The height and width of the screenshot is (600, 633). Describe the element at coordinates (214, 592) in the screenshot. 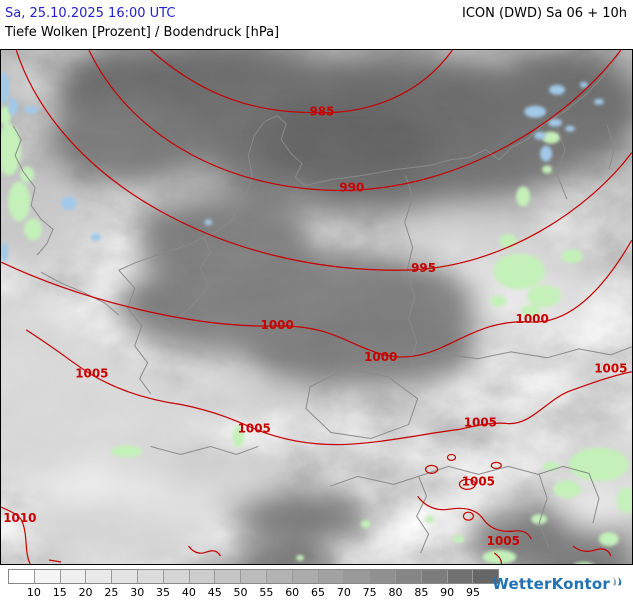

I see `legend-tick: 45` at that location.